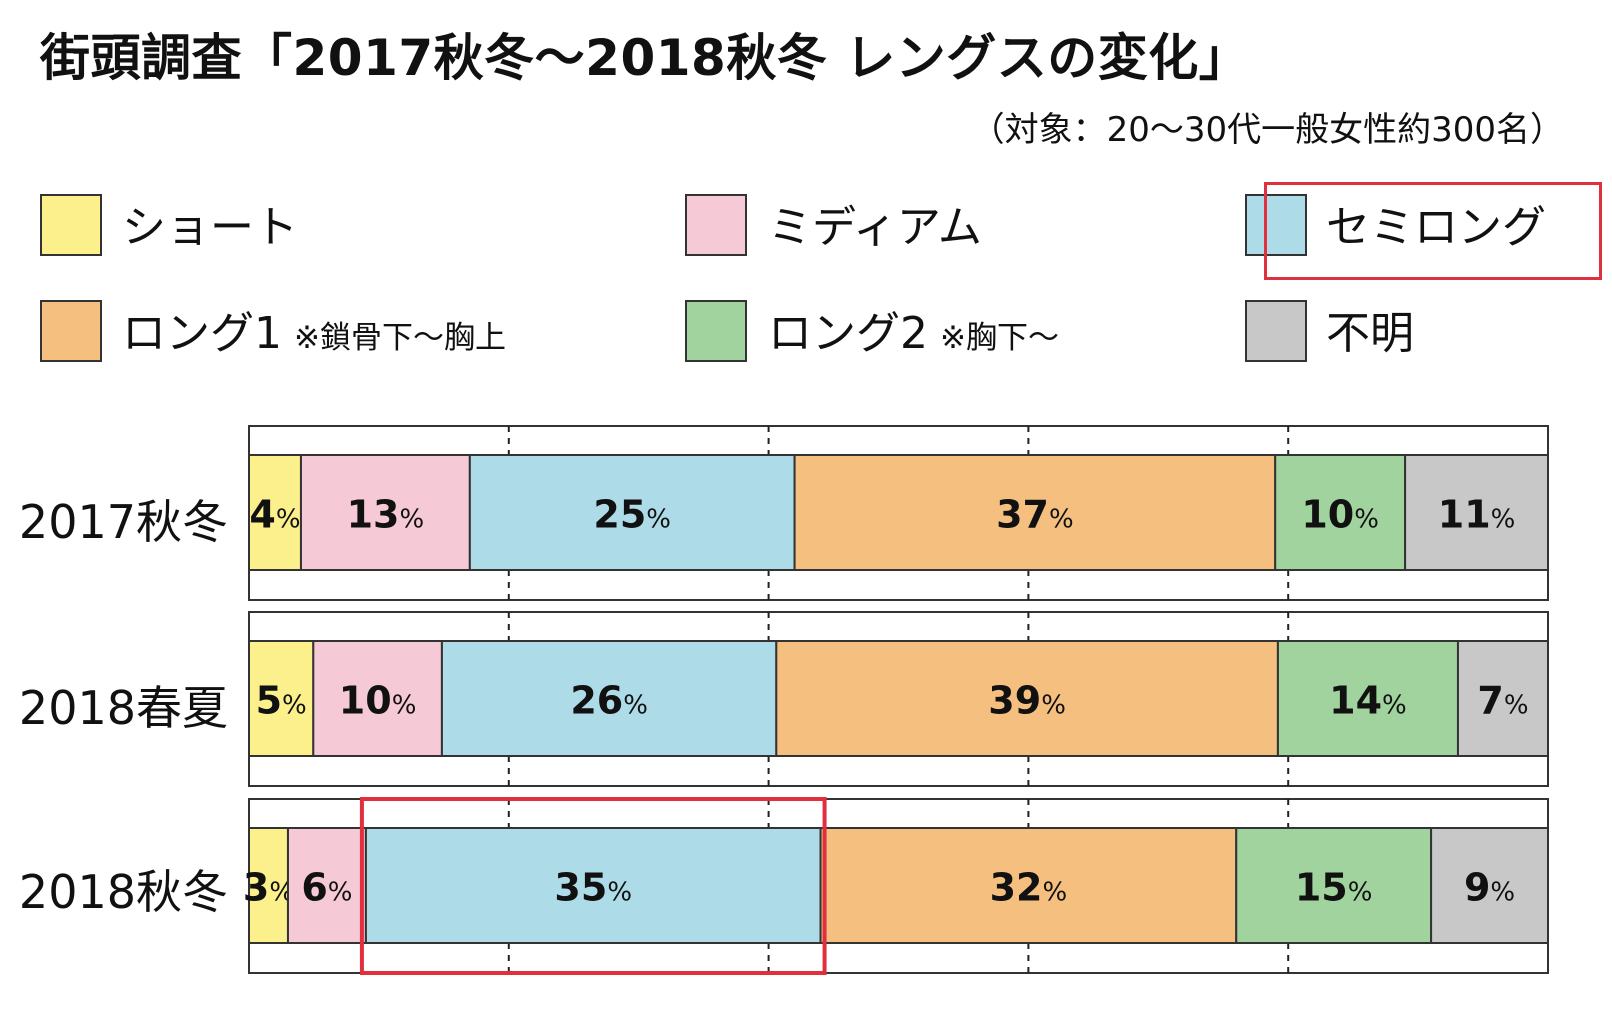 The image size is (1612, 1022). Describe the element at coordinates (1368, 701) in the screenshot. I see `data-label: 14%` at that location.